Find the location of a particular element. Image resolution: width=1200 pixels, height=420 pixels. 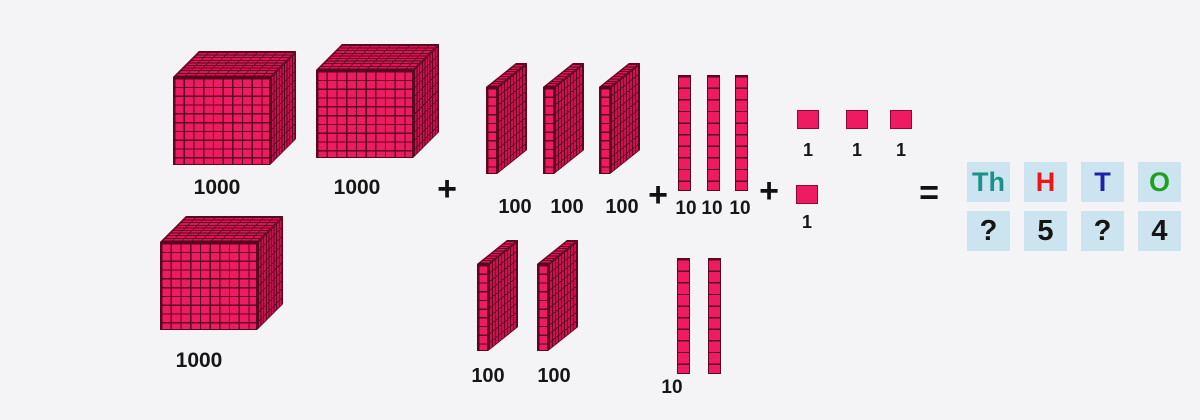

value-tens: ? is located at coordinates (1102, 231).